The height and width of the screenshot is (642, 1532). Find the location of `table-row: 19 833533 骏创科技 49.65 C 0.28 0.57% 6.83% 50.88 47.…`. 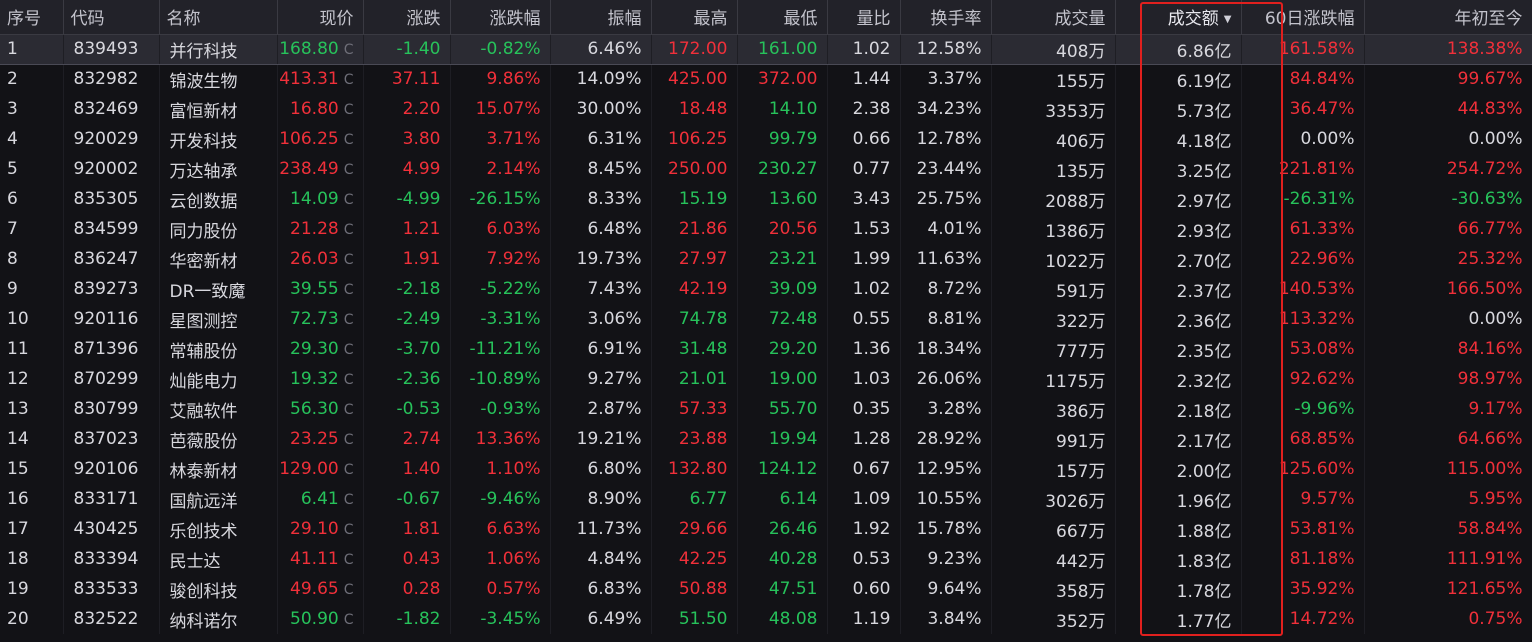

table-row: 19 833533 骏创科技 49.65 C 0.28 0.57% 6.83% 50.88 47.… is located at coordinates (766, 589).